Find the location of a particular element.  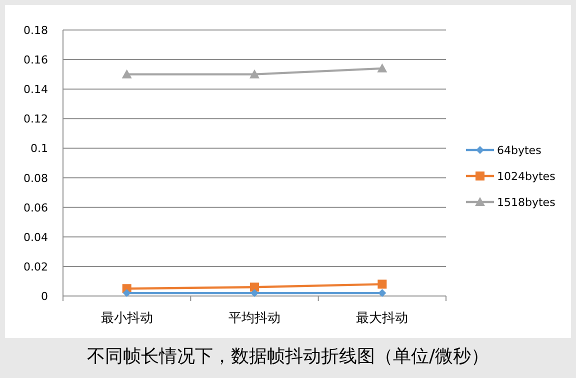

y-tick-label: 0.18 is located at coordinates (36, 30).